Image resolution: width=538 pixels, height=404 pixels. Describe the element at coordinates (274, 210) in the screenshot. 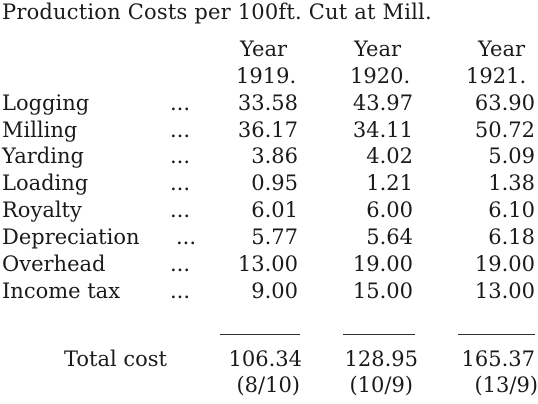

I see `cell-royalty-1919: 6.01` at that location.